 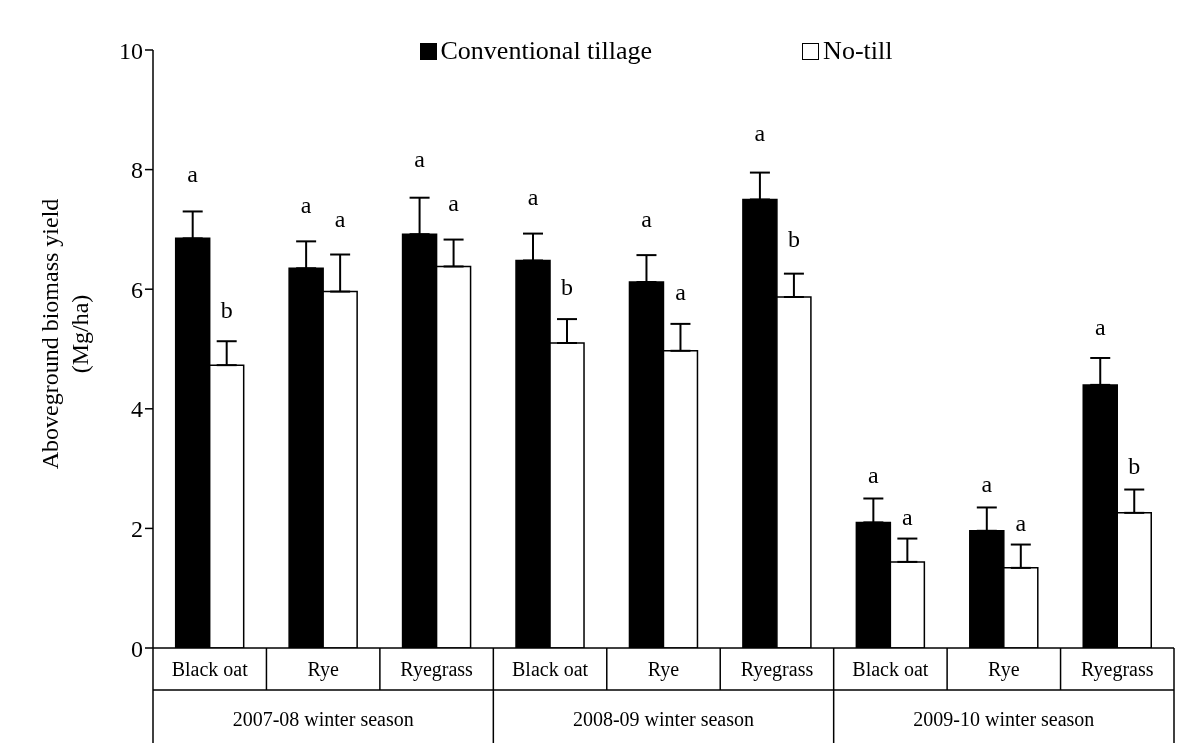 I want to click on y-tick-label: 8, so click(x=137, y=170).